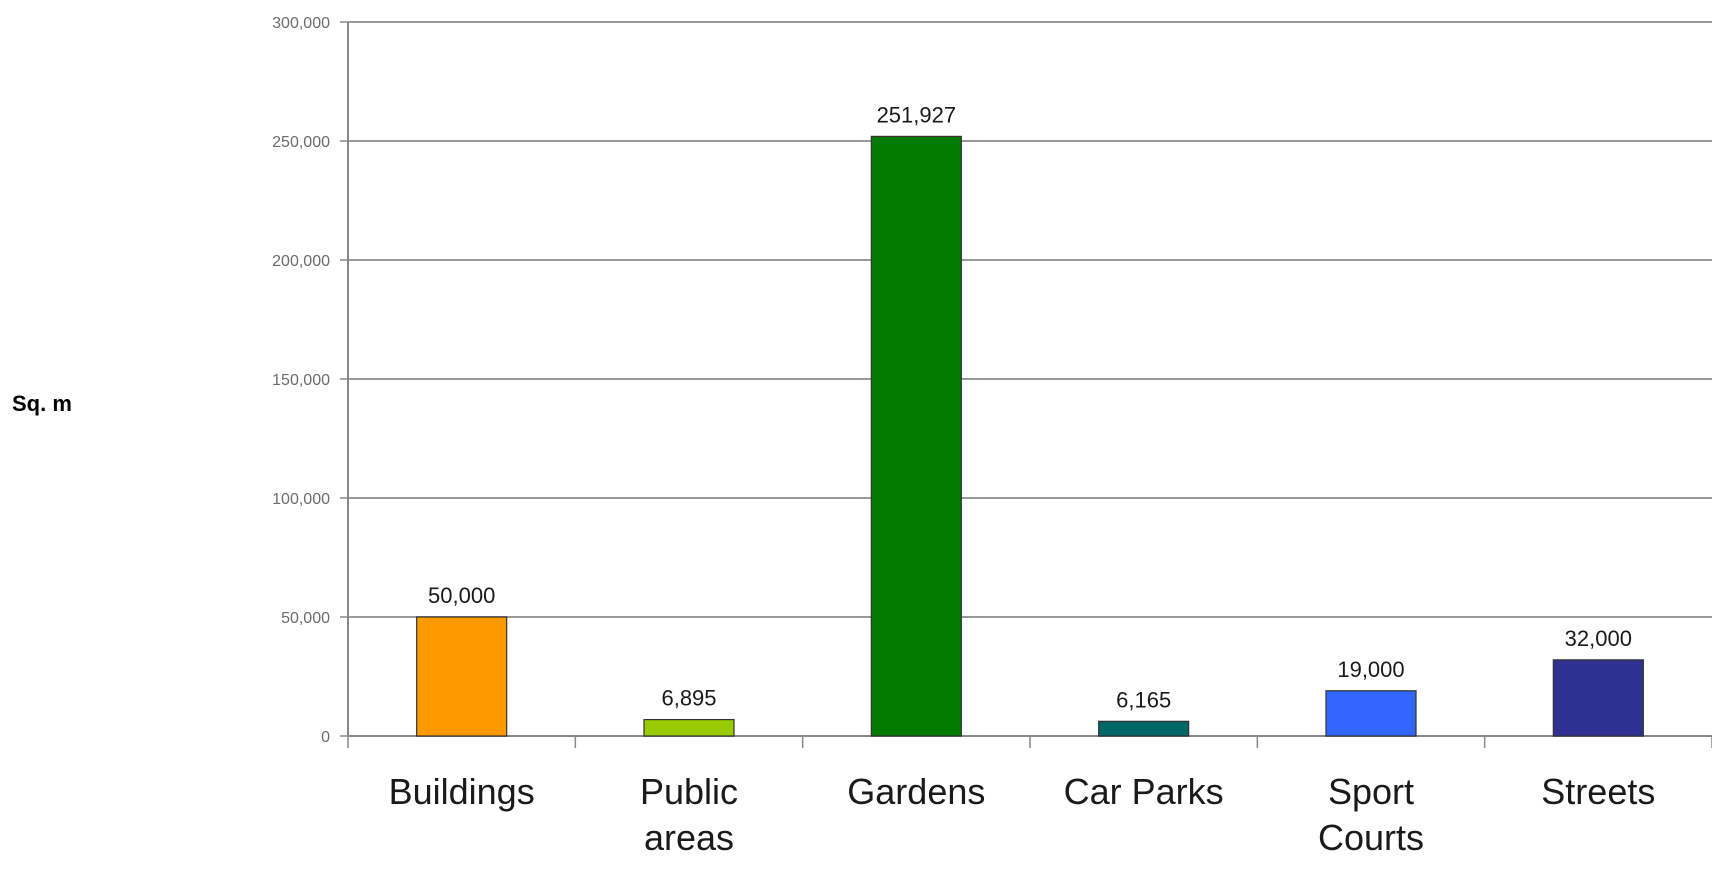 This screenshot has width=1712, height=872. I want to click on y-tick-label: 200,000, so click(301, 261).